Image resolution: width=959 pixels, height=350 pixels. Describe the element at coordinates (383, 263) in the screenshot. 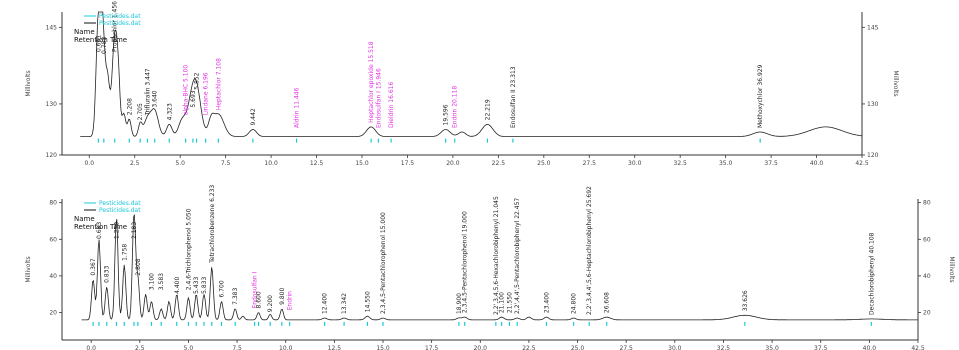

I see `peak-label: 2,3,4,5-Pentachlorophenol 15.000` at that location.